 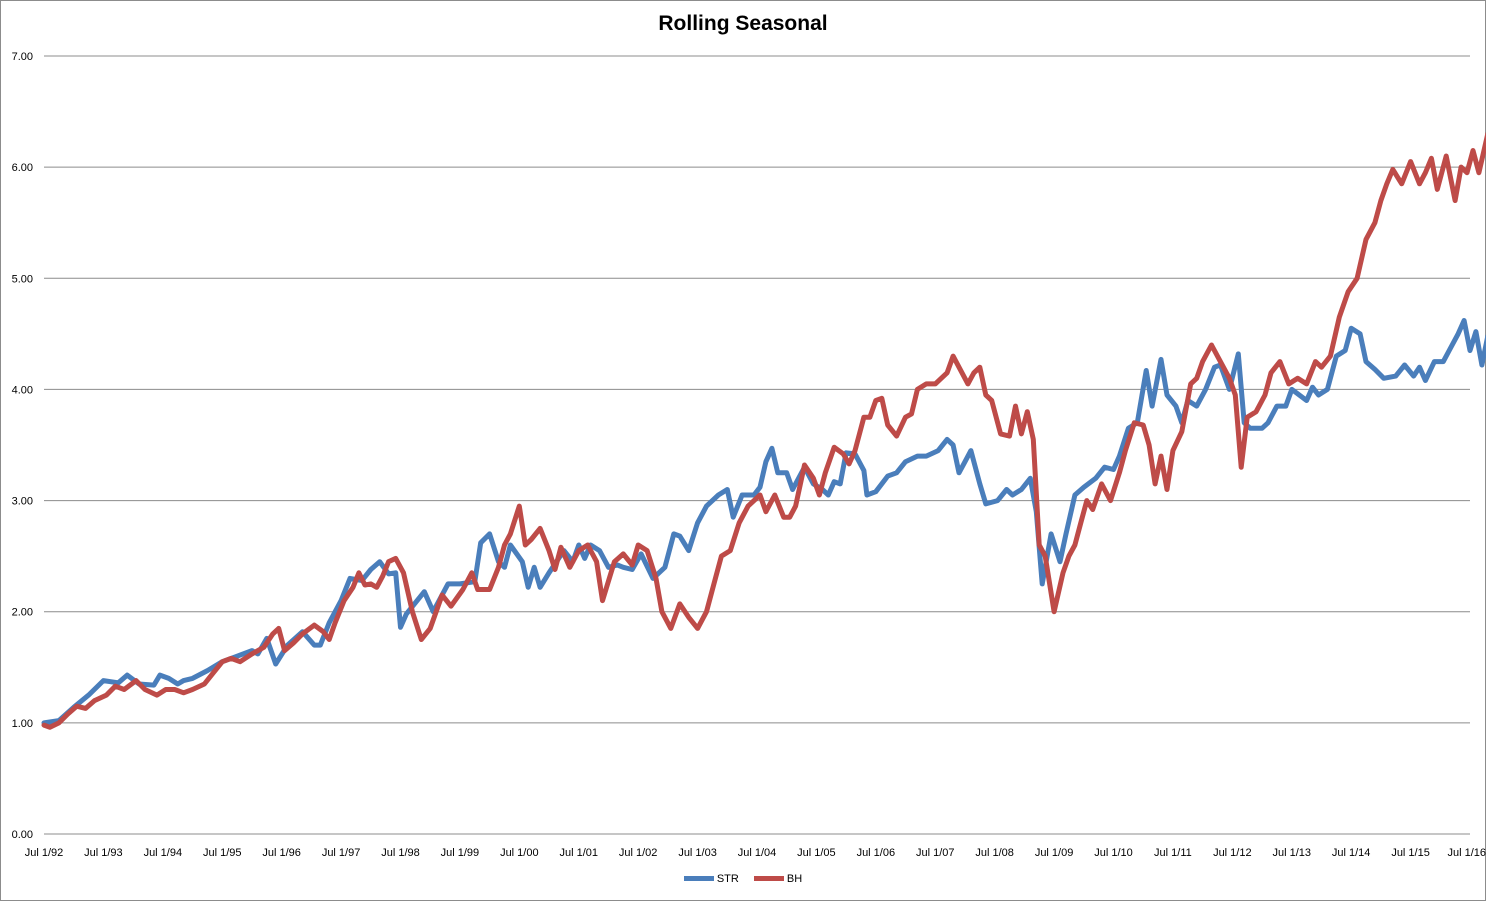 What do you see at coordinates (1466, 853) in the screenshot?
I see `x-tick-label: Jul 1/16` at bounding box center [1466, 853].